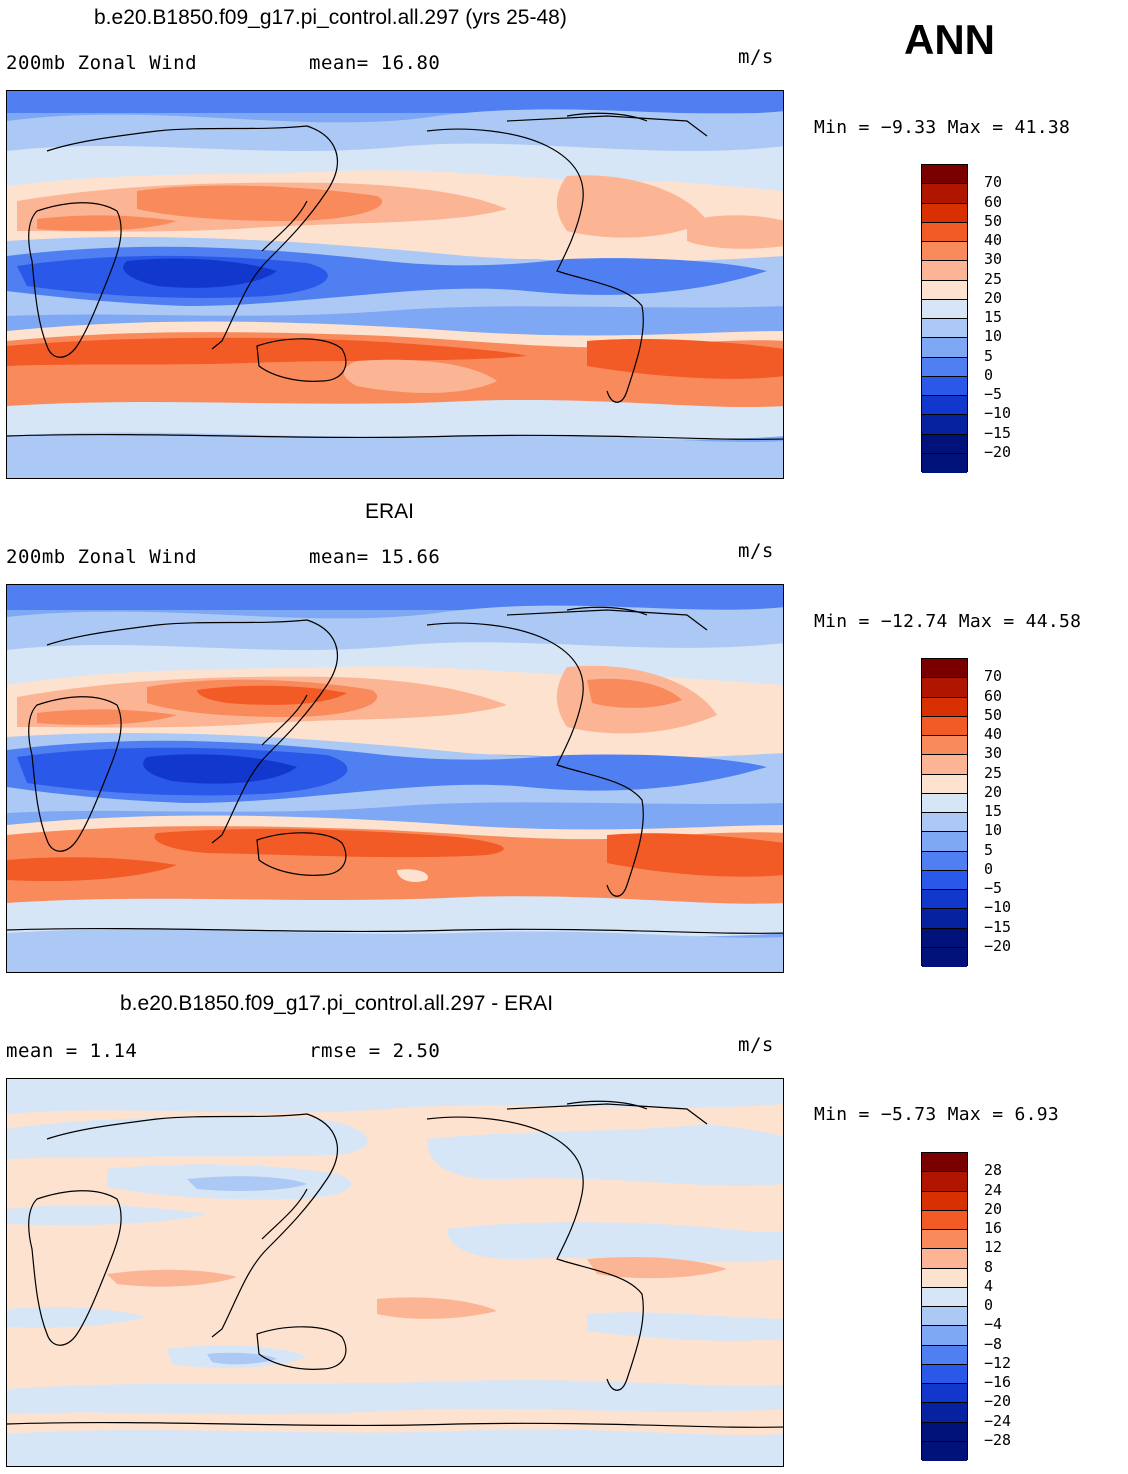 The height and width of the screenshot is (1474, 1128). What do you see at coordinates (937, 1114) in the screenshot?
I see `panel-3-minmax: Min = −5.73 Max = 6.93` at bounding box center [937, 1114].